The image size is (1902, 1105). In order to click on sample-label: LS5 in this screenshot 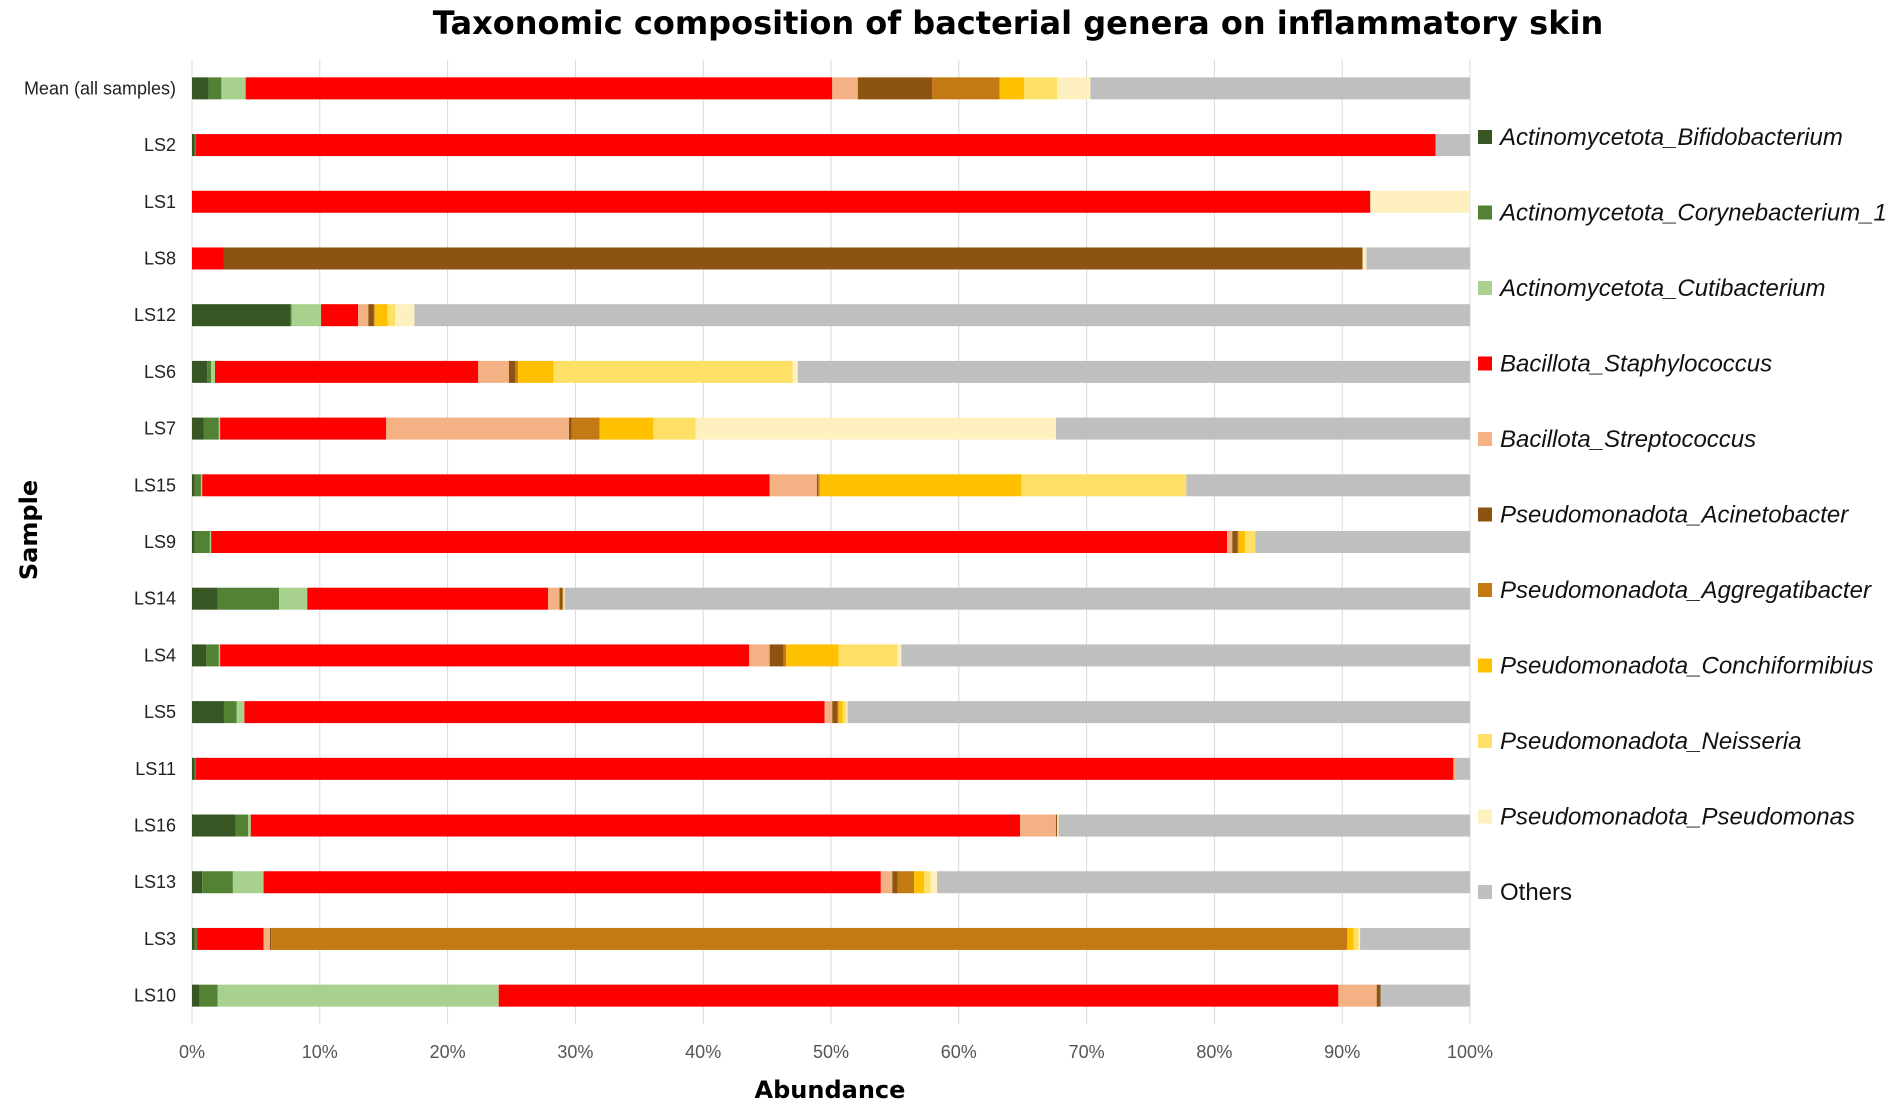, I will do `click(160, 712)`.